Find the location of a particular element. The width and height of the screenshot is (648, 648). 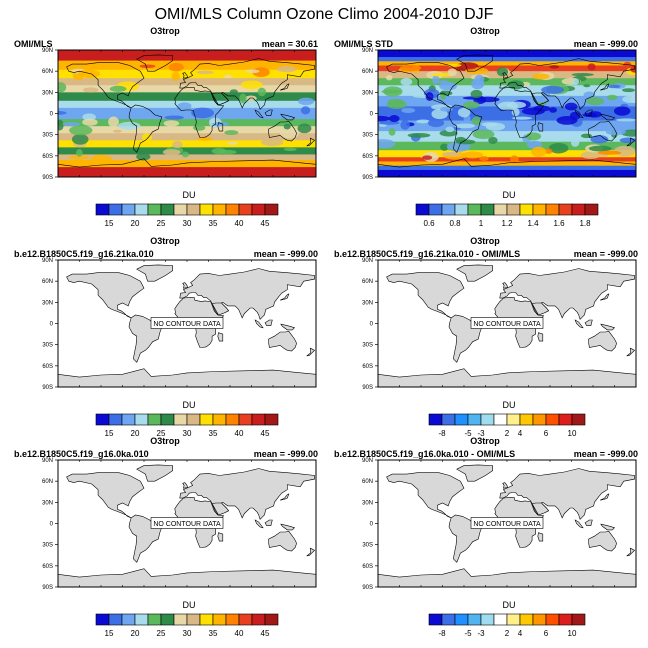

land-madagascar is located at coordinates (220, 537).